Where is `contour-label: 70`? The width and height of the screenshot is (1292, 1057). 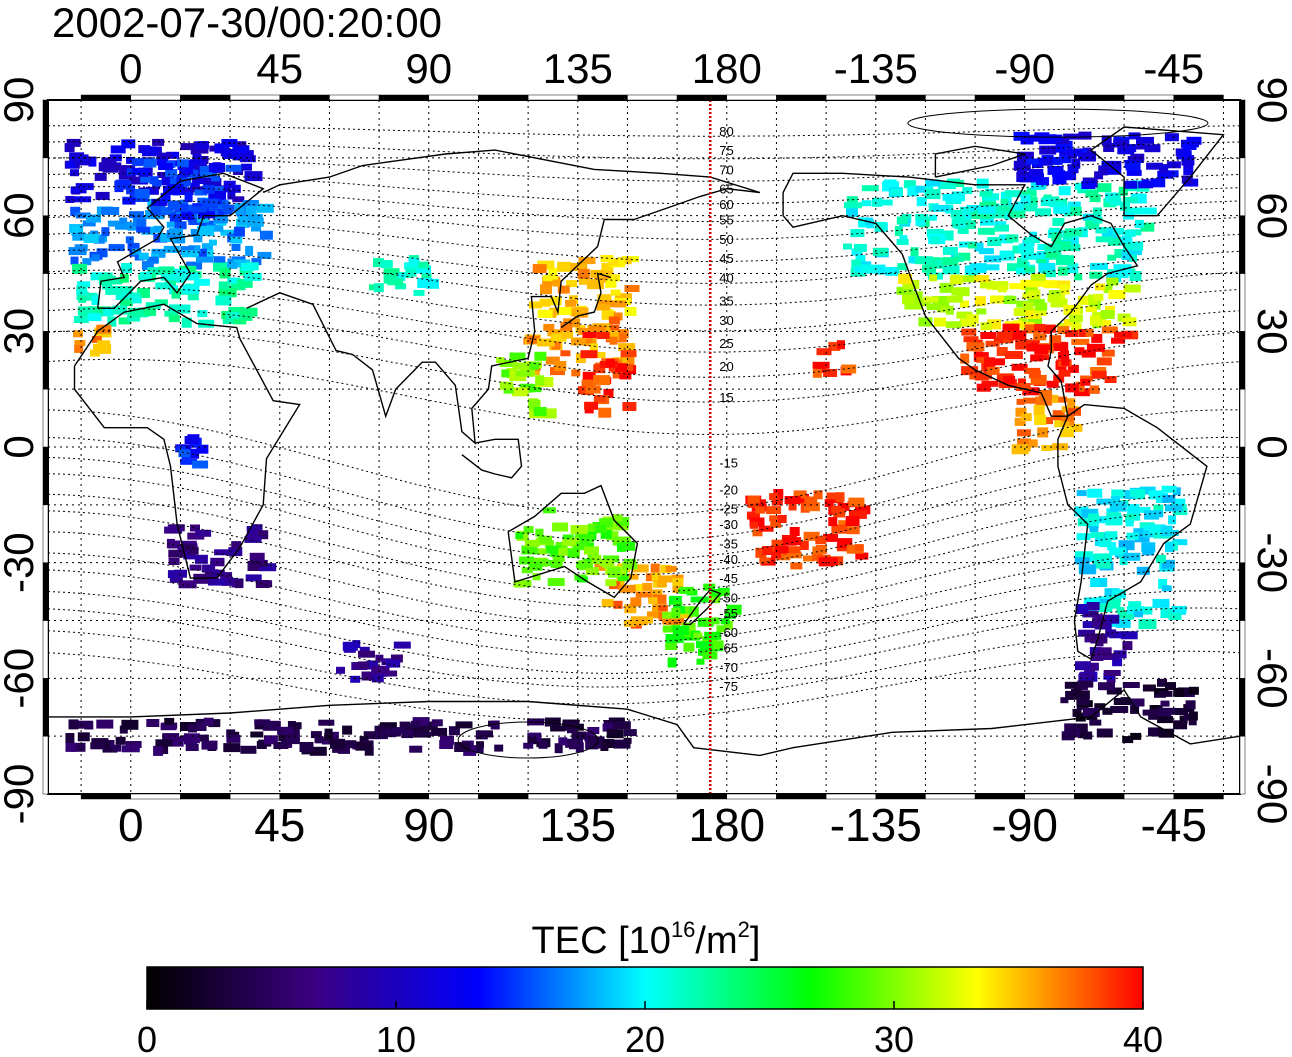
contour-label: 70 is located at coordinates (726, 169).